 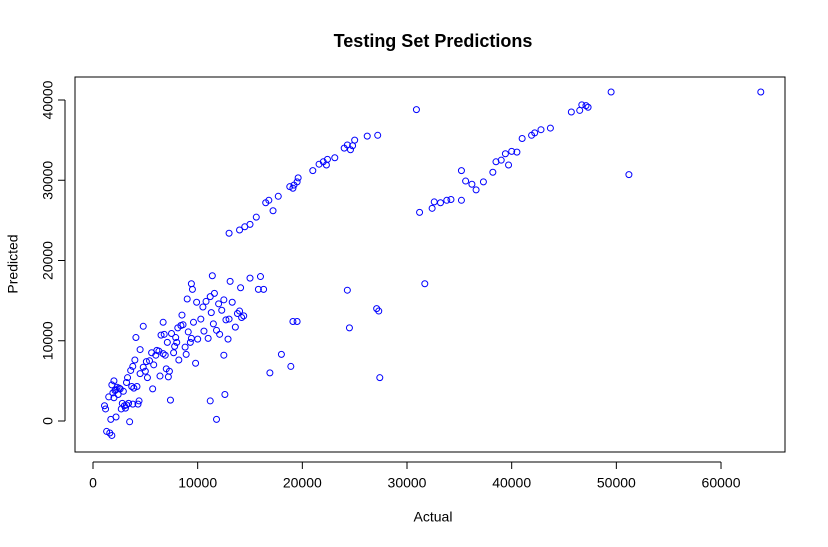 I want to click on x-tick-label: 20000, so click(x=302, y=483).